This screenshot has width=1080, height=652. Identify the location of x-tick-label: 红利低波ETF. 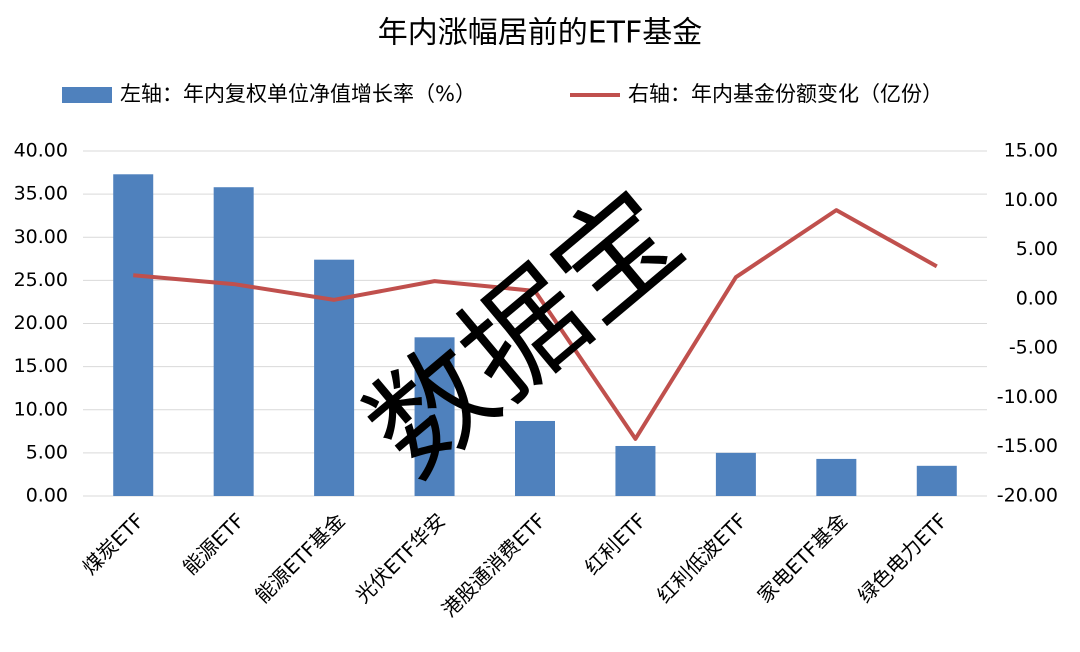
(701, 557).